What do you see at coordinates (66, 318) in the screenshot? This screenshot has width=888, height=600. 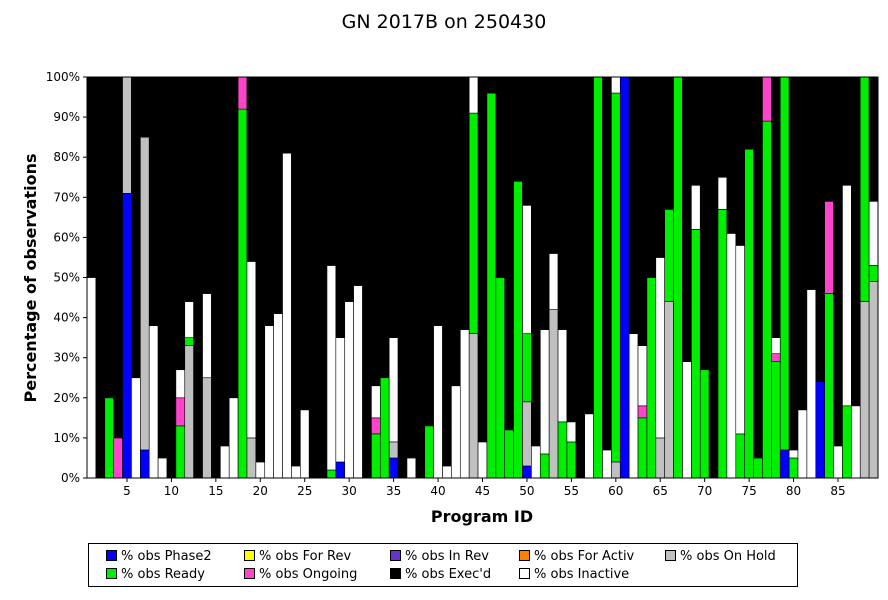 I see `y-tick-label: 40%` at bounding box center [66, 318].